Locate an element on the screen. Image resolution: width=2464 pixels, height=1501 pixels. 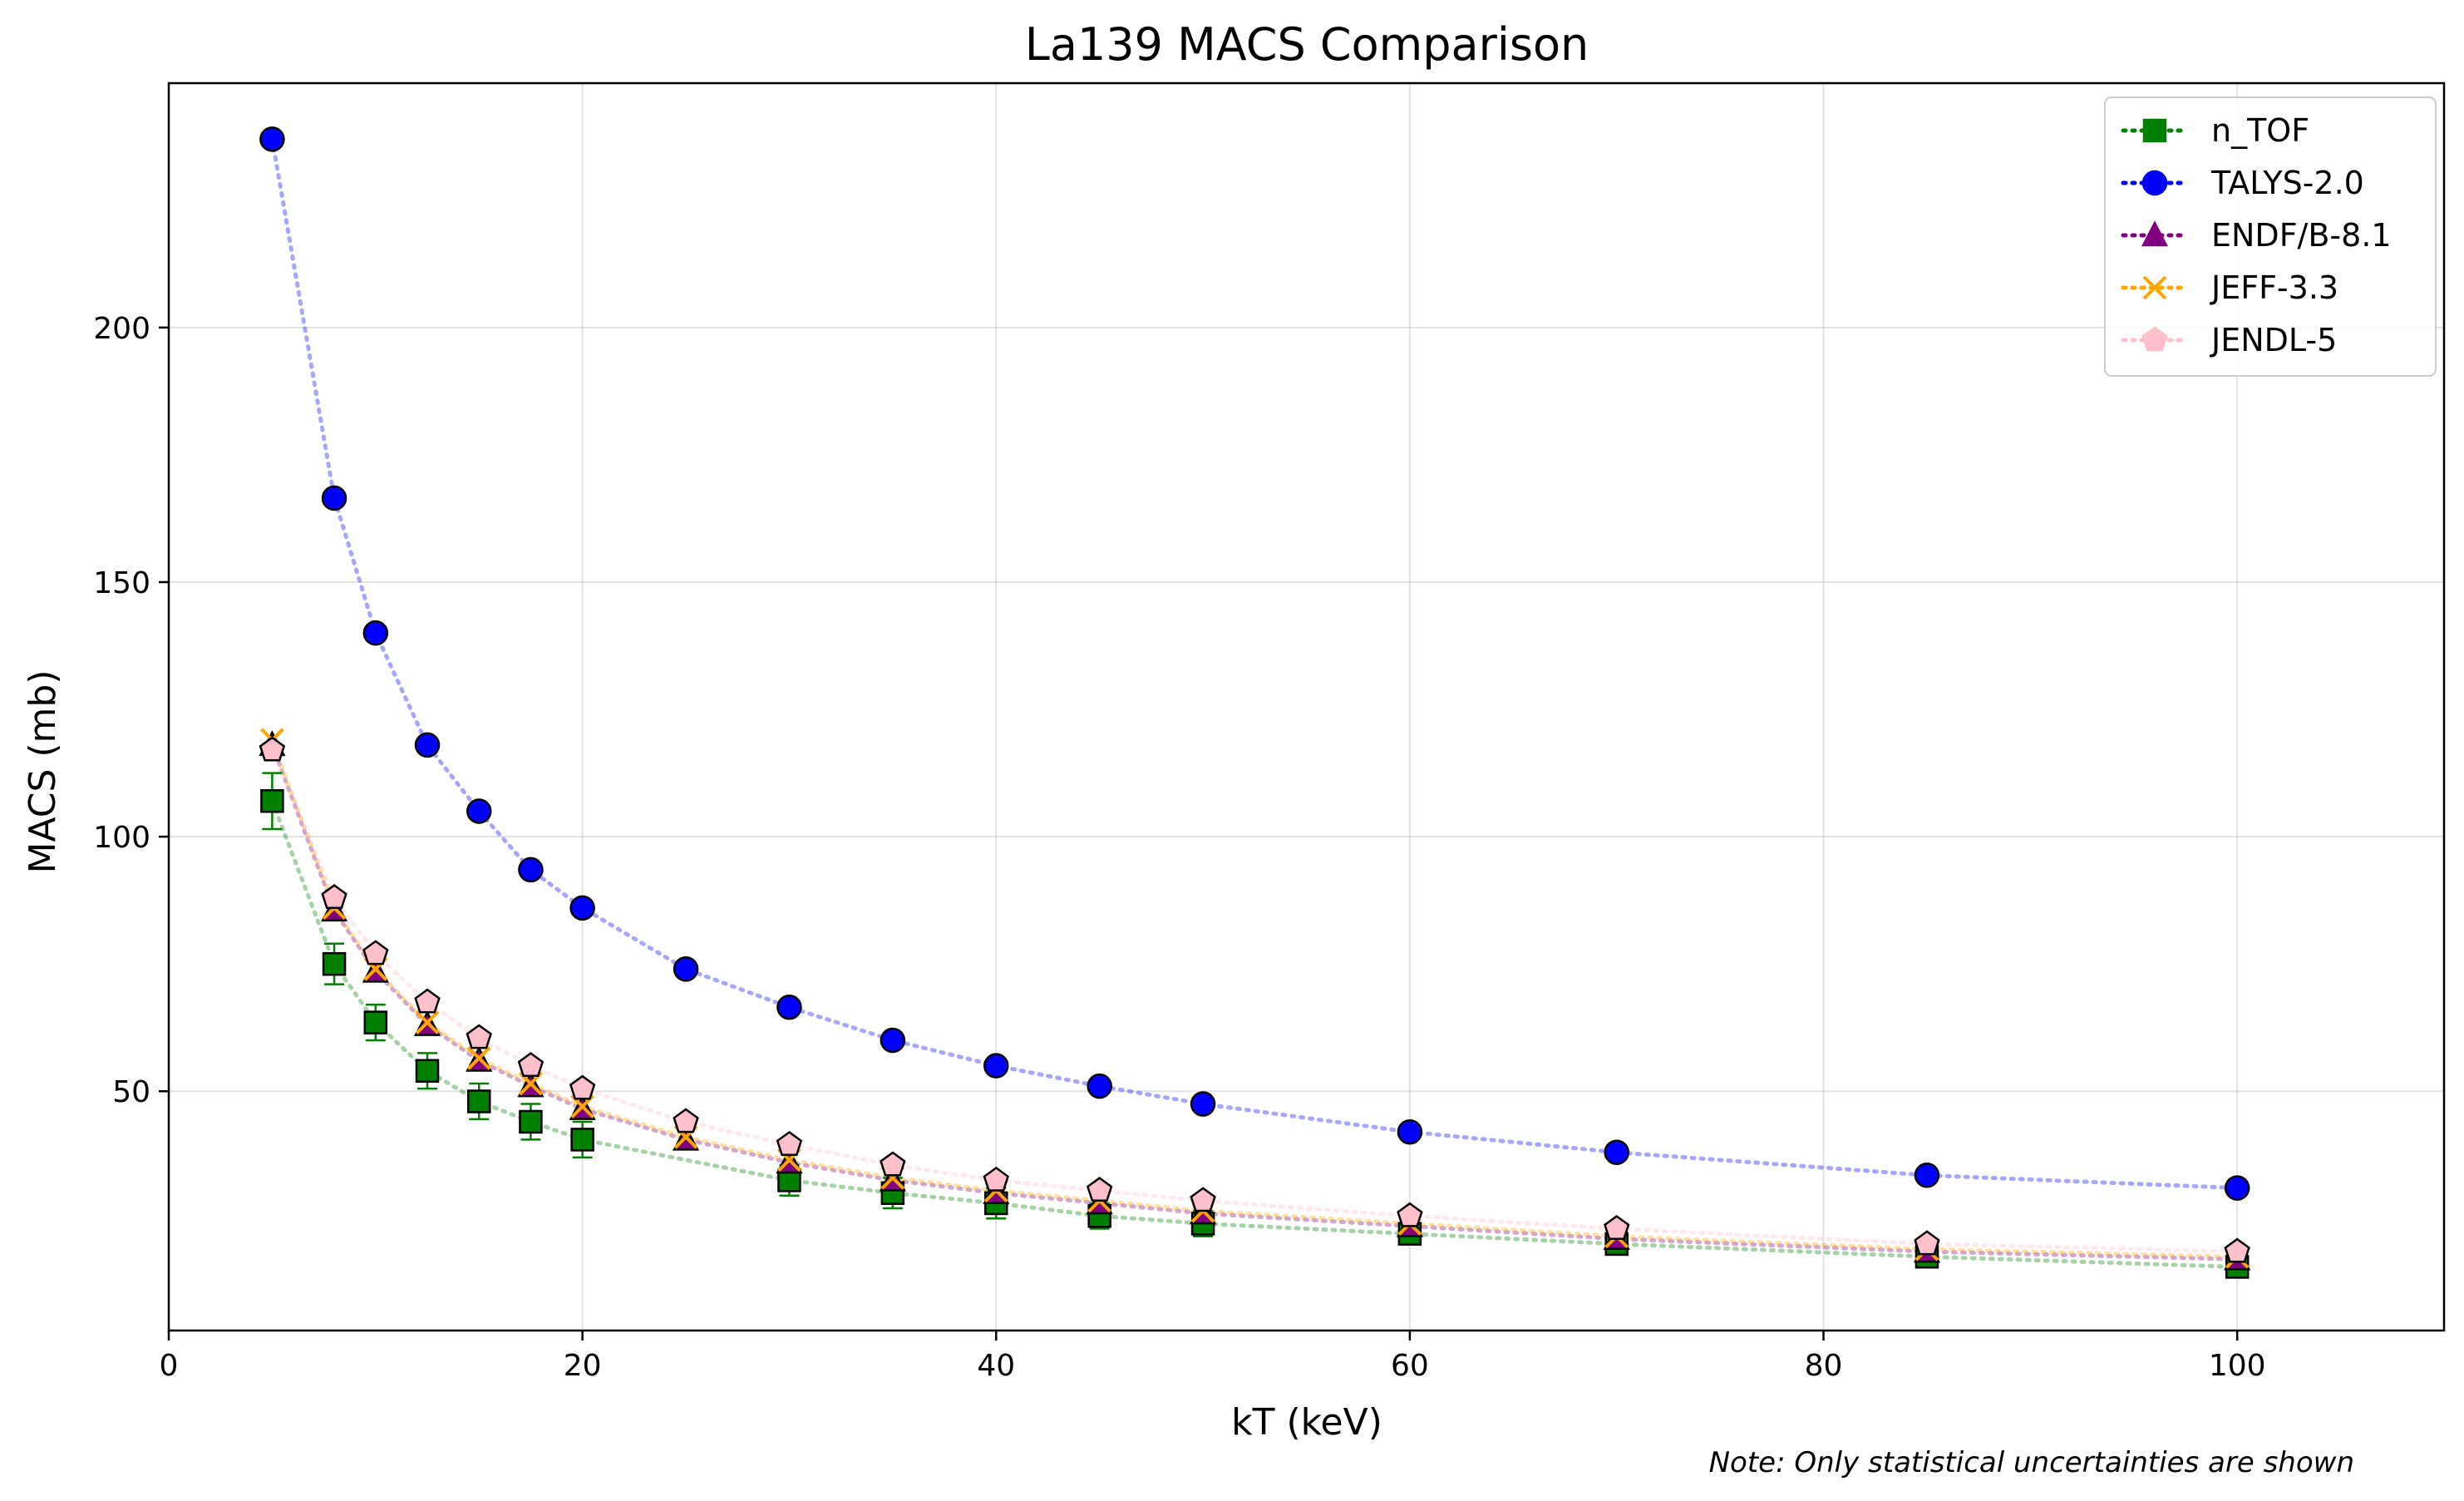
legend-label-endf-b-8-1: ENDF/B-8.1 is located at coordinates (2301, 235).